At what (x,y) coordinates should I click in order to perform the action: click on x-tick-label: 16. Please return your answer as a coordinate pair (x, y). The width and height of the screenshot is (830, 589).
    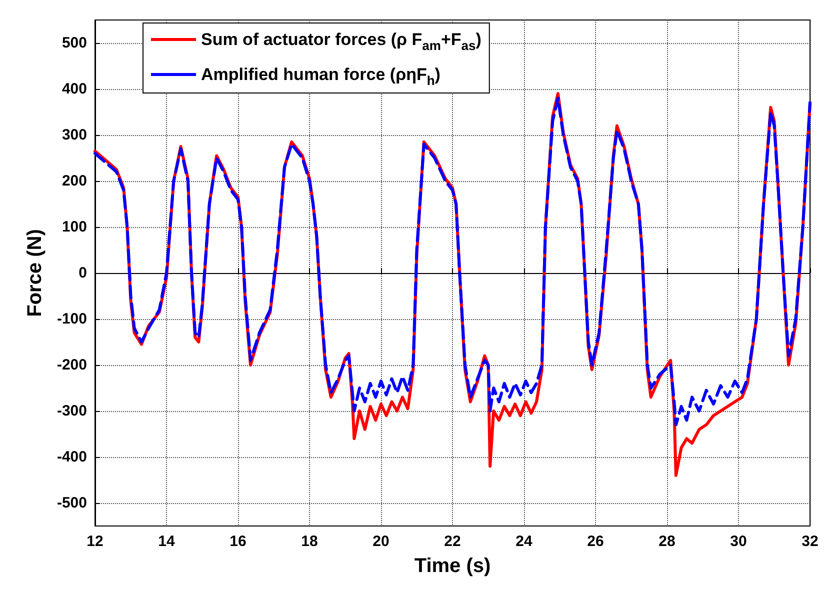
    Looking at the image, I should click on (238, 541).